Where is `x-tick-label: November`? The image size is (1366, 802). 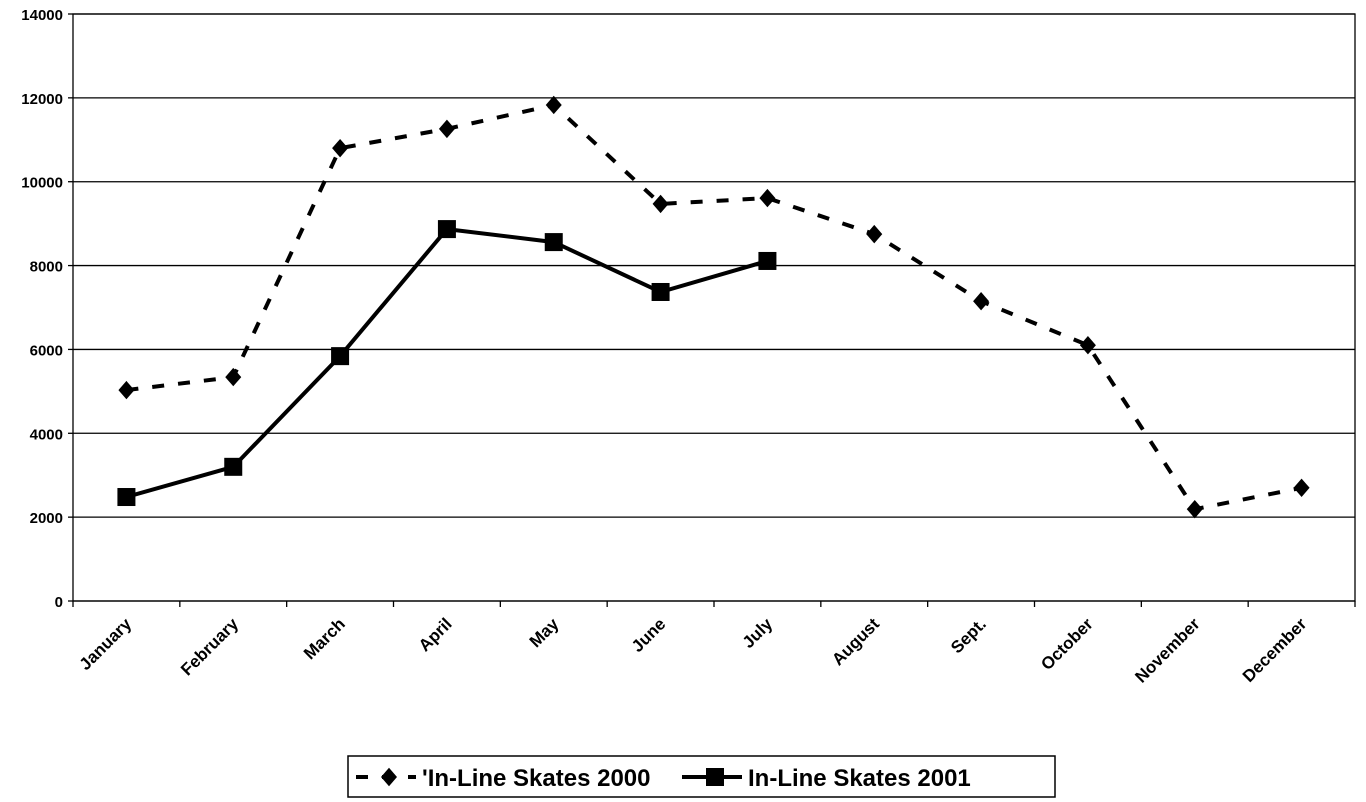
x-tick-label: November is located at coordinates (1167, 650).